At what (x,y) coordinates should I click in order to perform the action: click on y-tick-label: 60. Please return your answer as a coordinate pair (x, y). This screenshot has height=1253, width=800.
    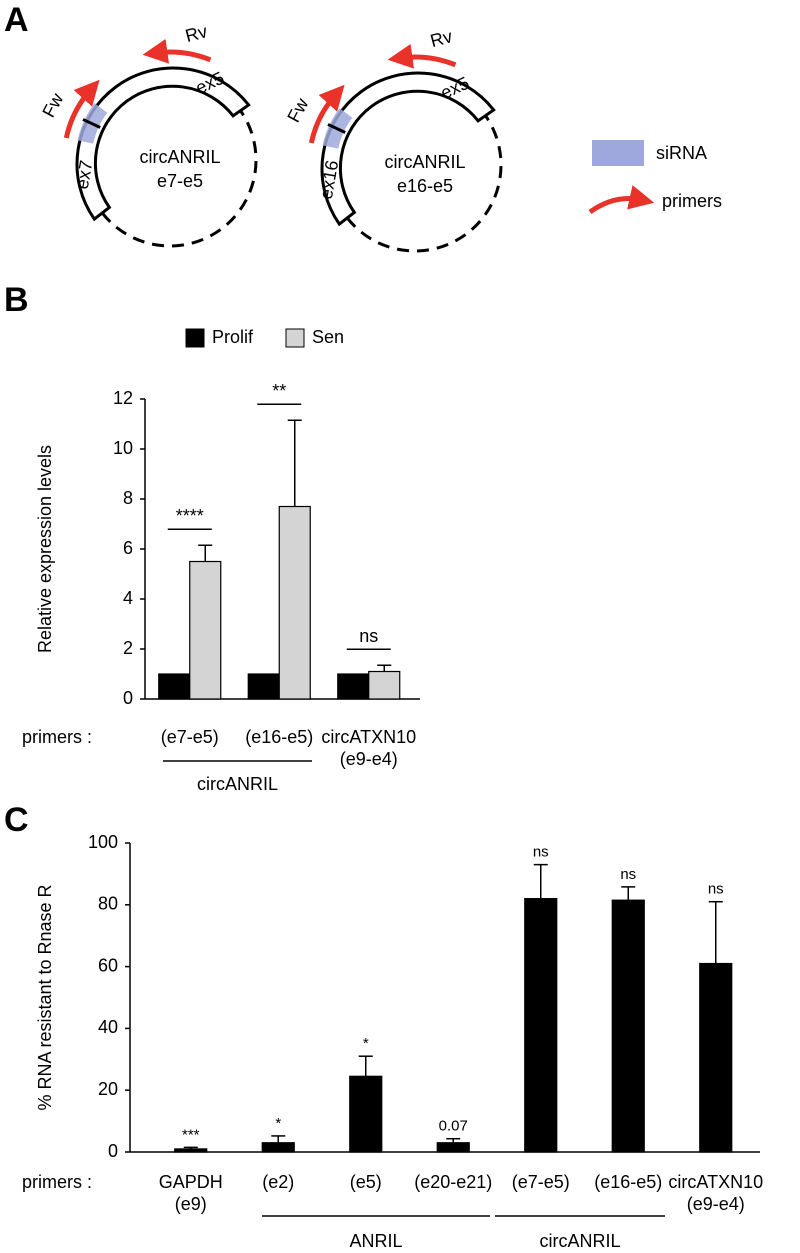
    Looking at the image, I should click on (108, 965).